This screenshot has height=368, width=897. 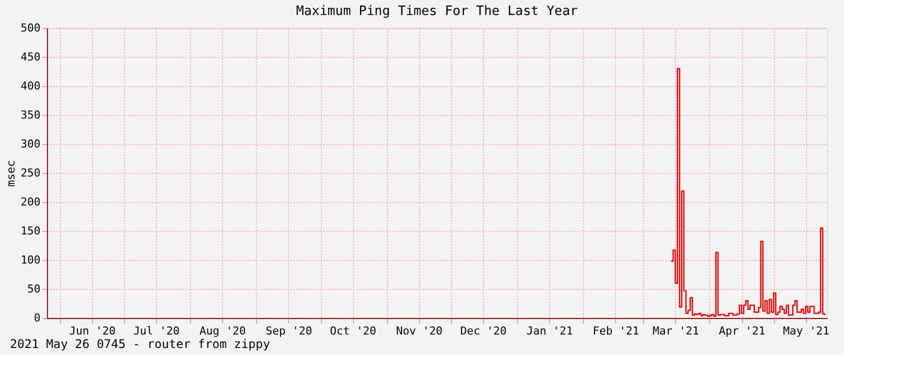 I want to click on x-tick-label: Apr '21, so click(x=742, y=331).